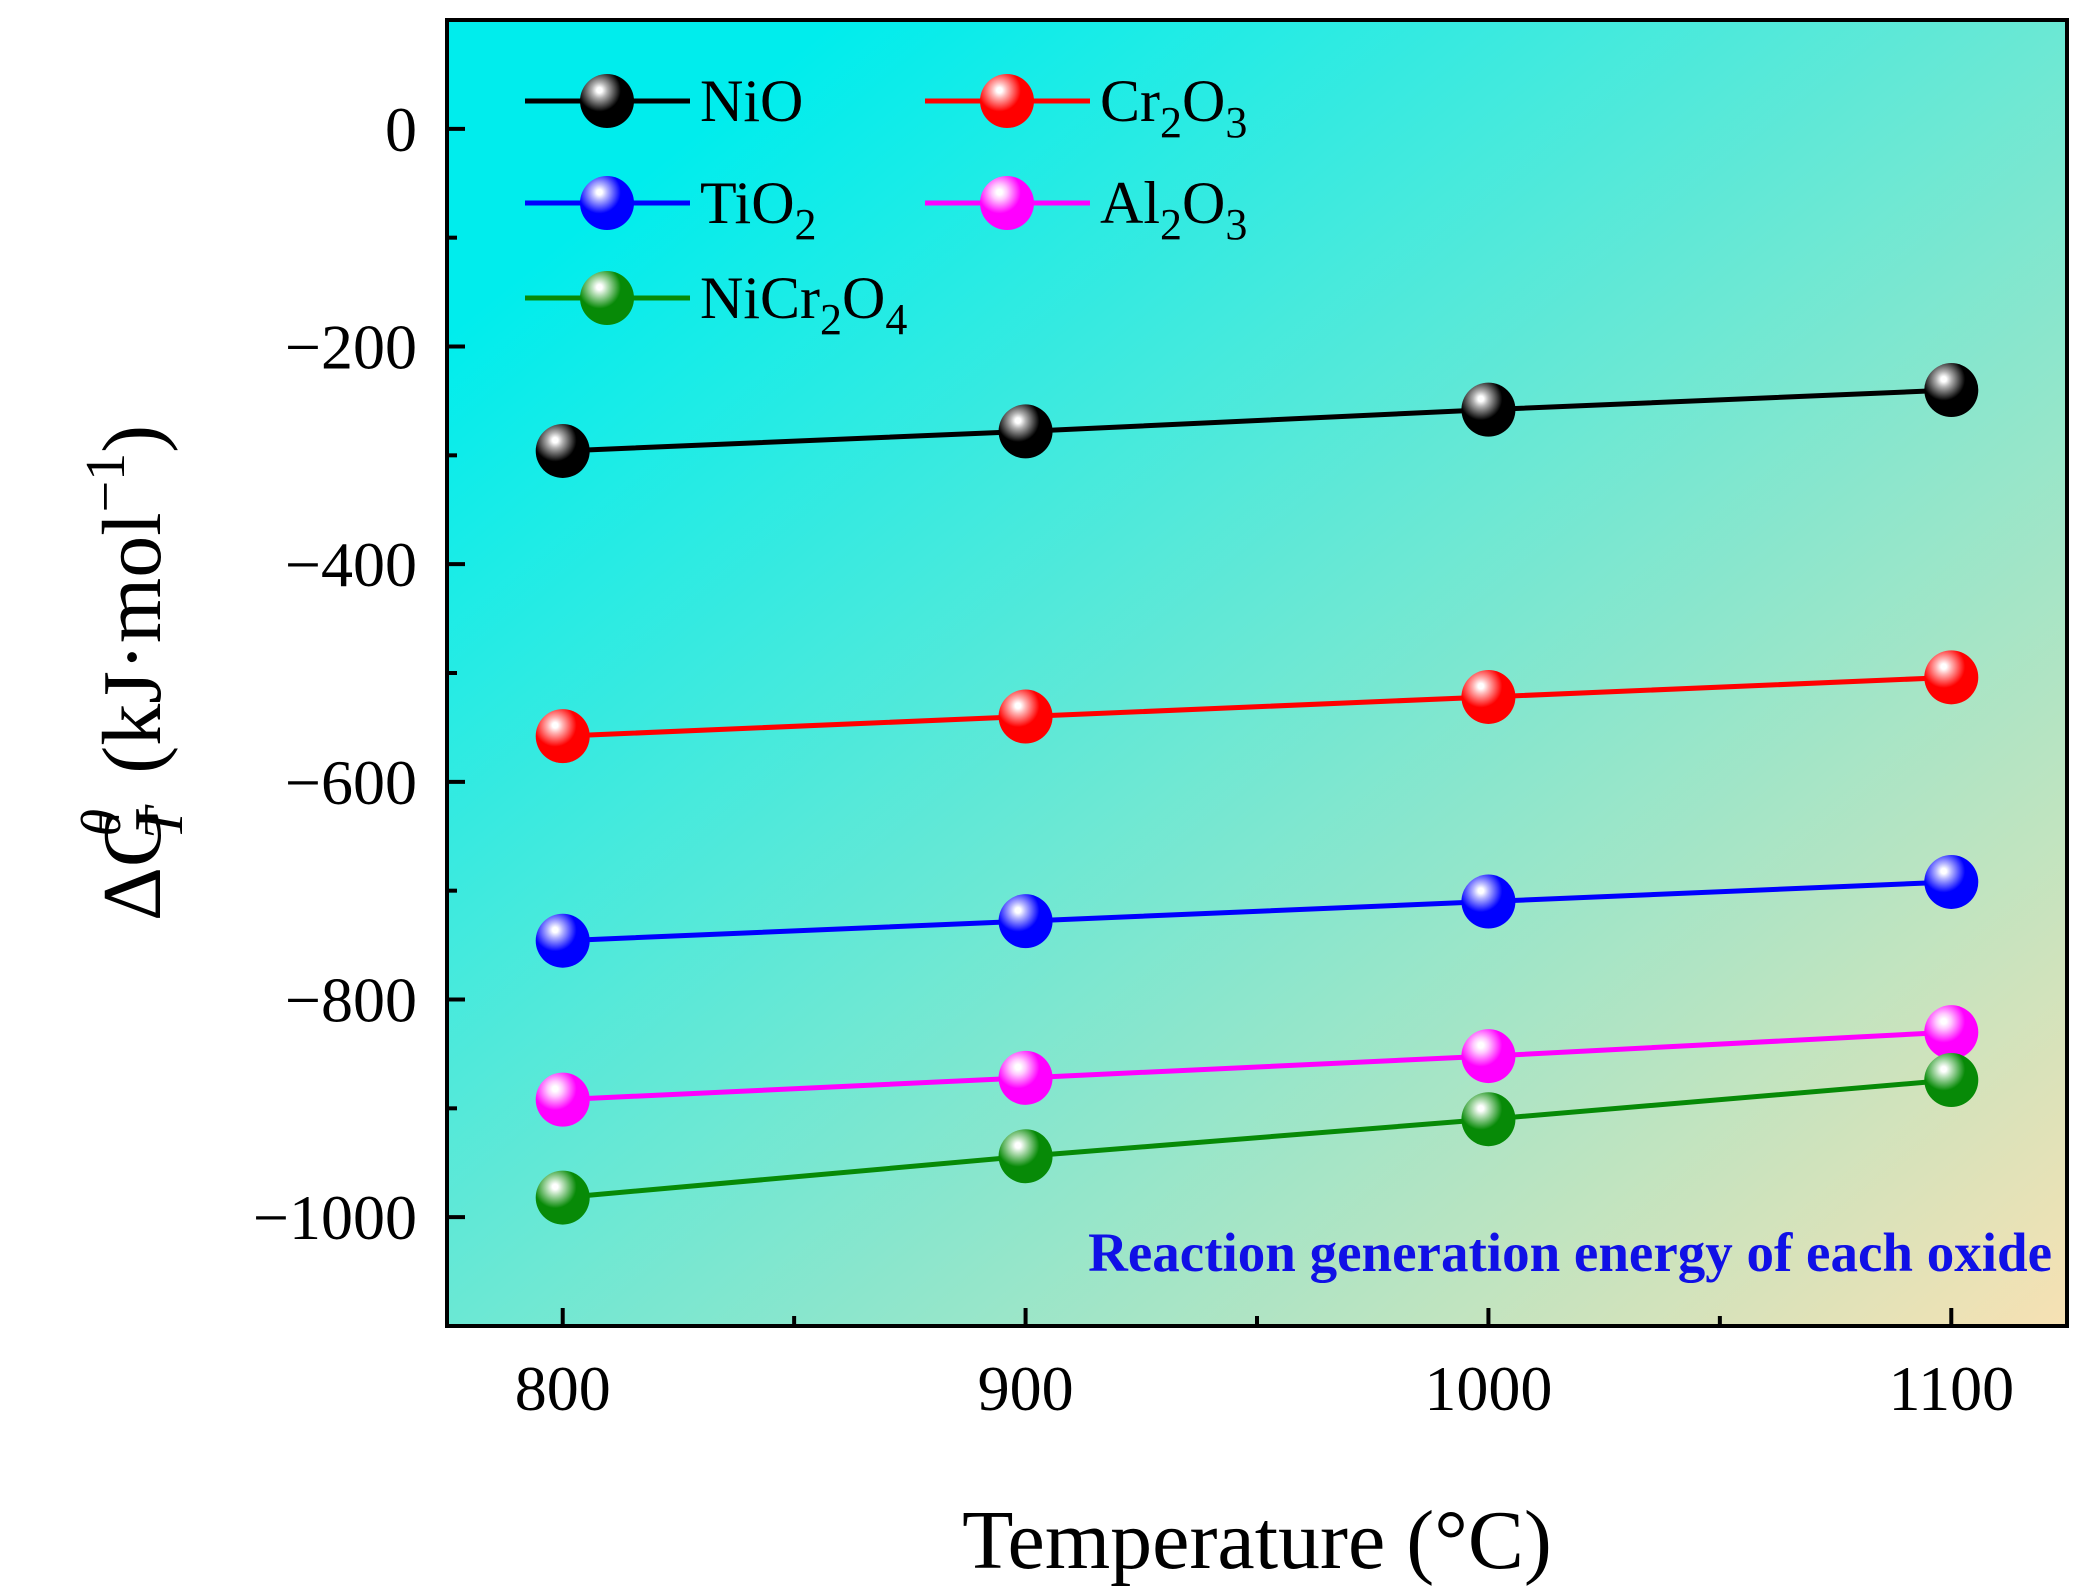 The height and width of the screenshot is (1595, 2077). I want to click on legend-text: NiO, so click(751, 101).